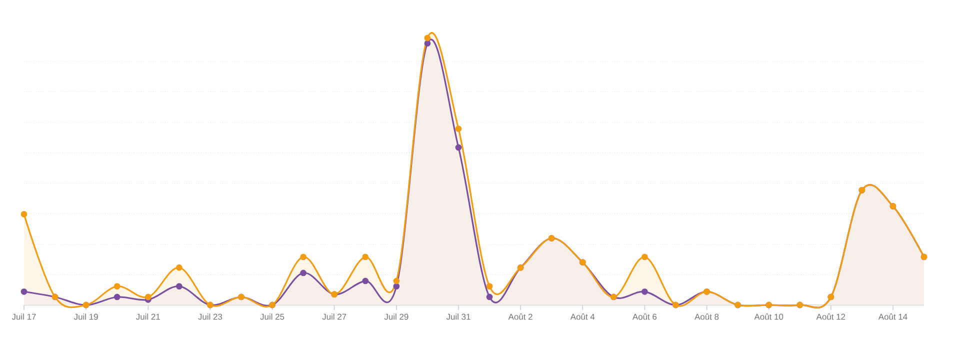 The image size is (955, 340). I want to click on x-tick-label: Juil 31, so click(458, 317).